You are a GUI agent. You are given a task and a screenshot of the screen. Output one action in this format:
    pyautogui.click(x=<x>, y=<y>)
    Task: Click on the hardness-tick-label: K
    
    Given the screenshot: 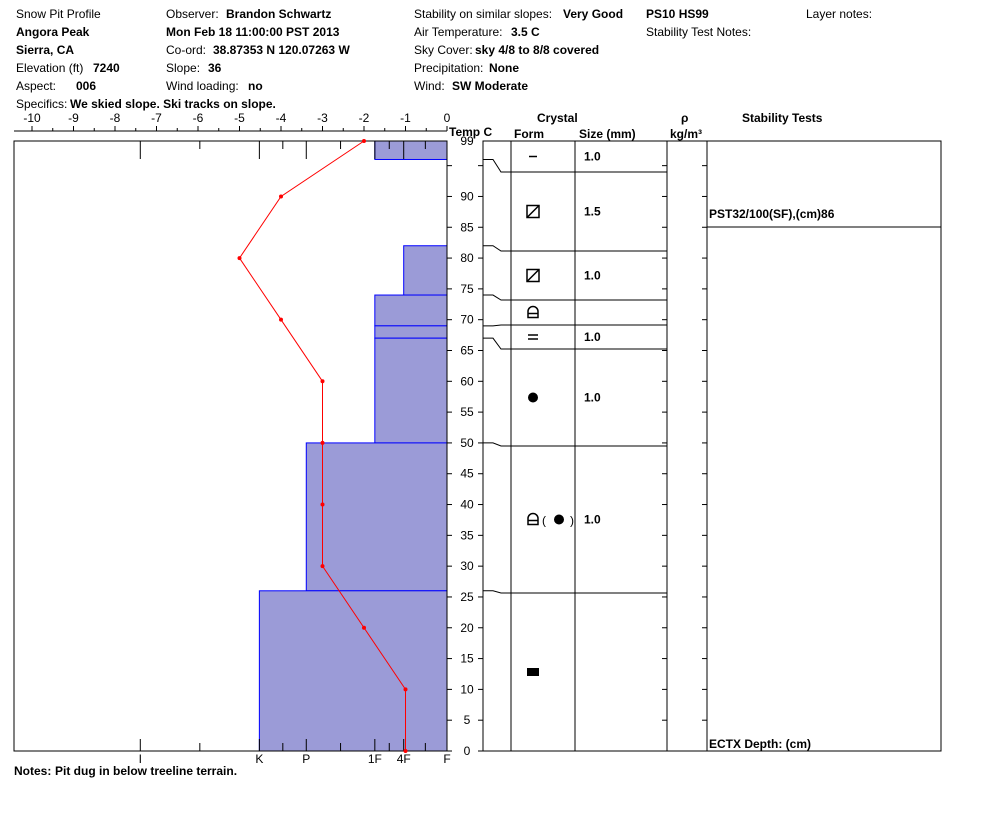 What is the action you would take?
    pyautogui.click(x=259, y=759)
    